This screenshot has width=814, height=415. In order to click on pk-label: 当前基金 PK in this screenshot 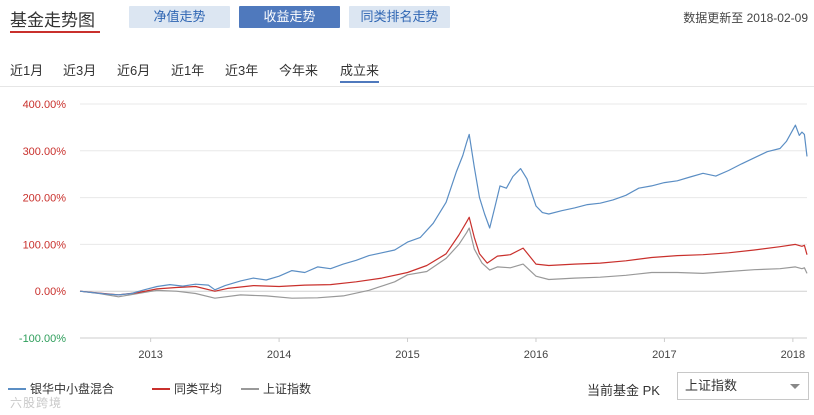, I will do `click(623, 390)`.